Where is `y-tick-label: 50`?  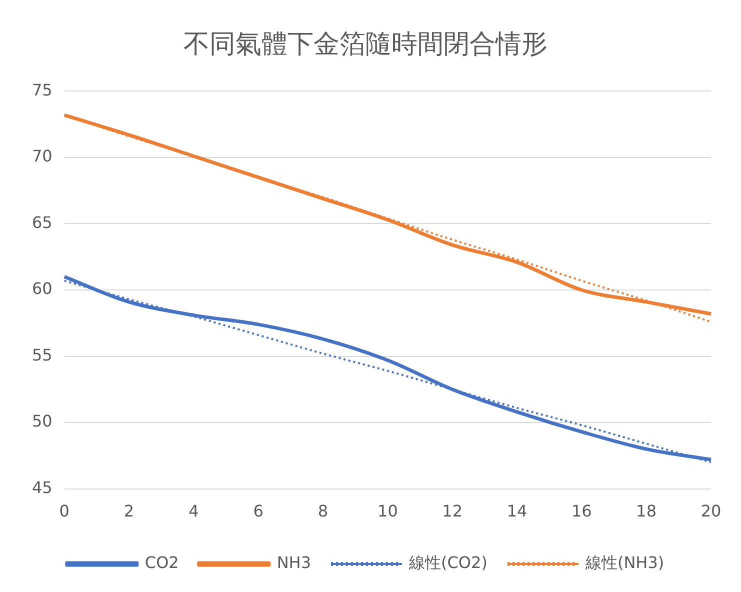
y-tick-label: 50 is located at coordinates (42, 421).